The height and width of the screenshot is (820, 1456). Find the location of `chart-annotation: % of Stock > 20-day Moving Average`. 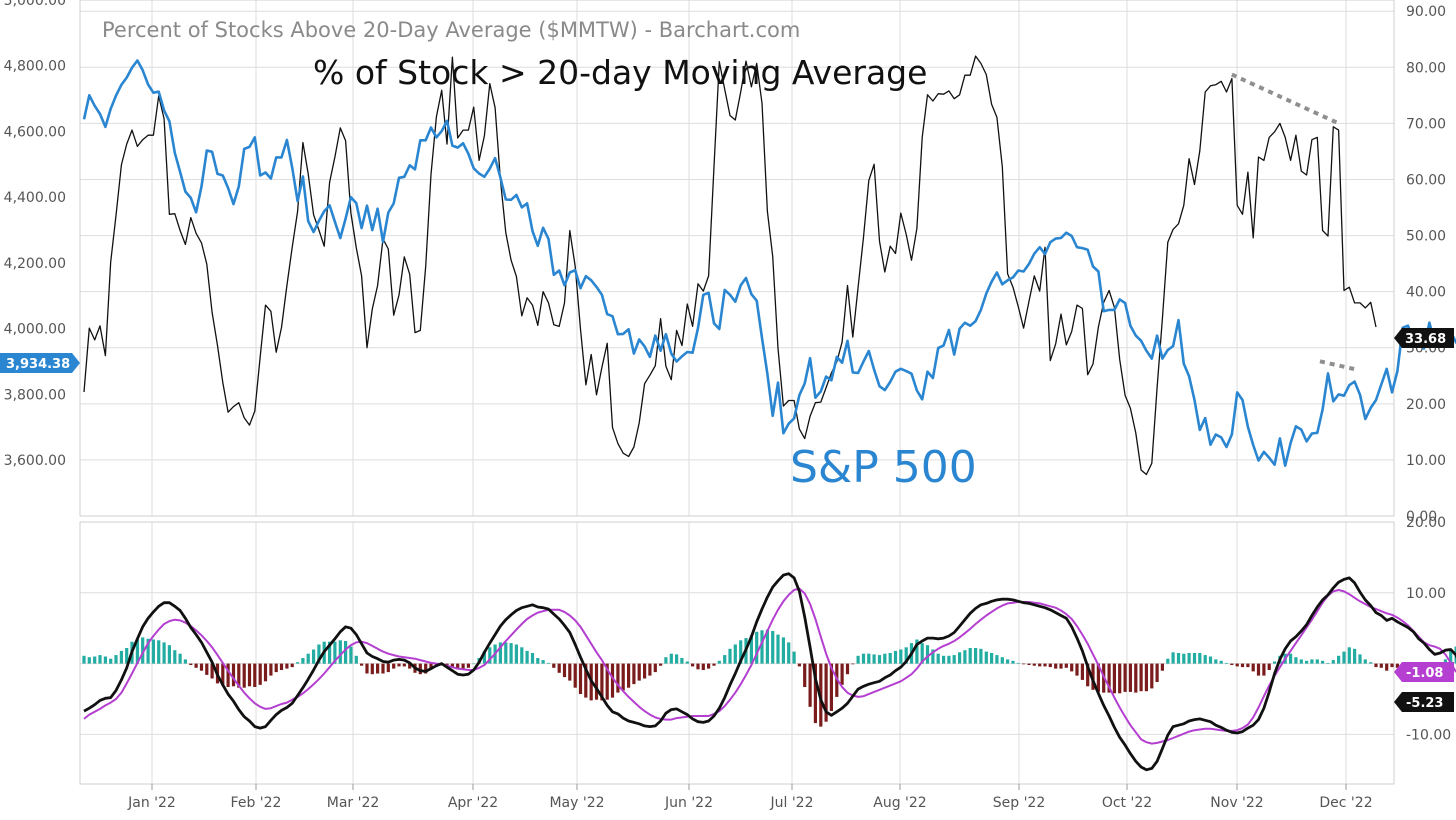

chart-annotation: % of Stock > 20-day Moving Average is located at coordinates (620, 72).